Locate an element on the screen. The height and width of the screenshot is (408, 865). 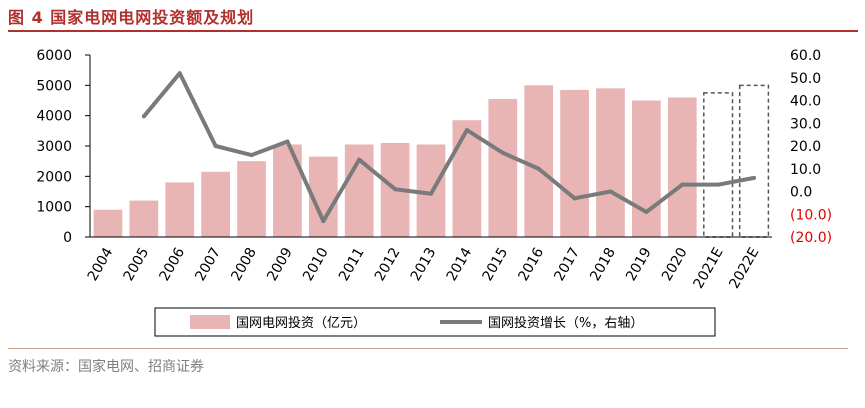
bar-2006 is located at coordinates (180, 209).